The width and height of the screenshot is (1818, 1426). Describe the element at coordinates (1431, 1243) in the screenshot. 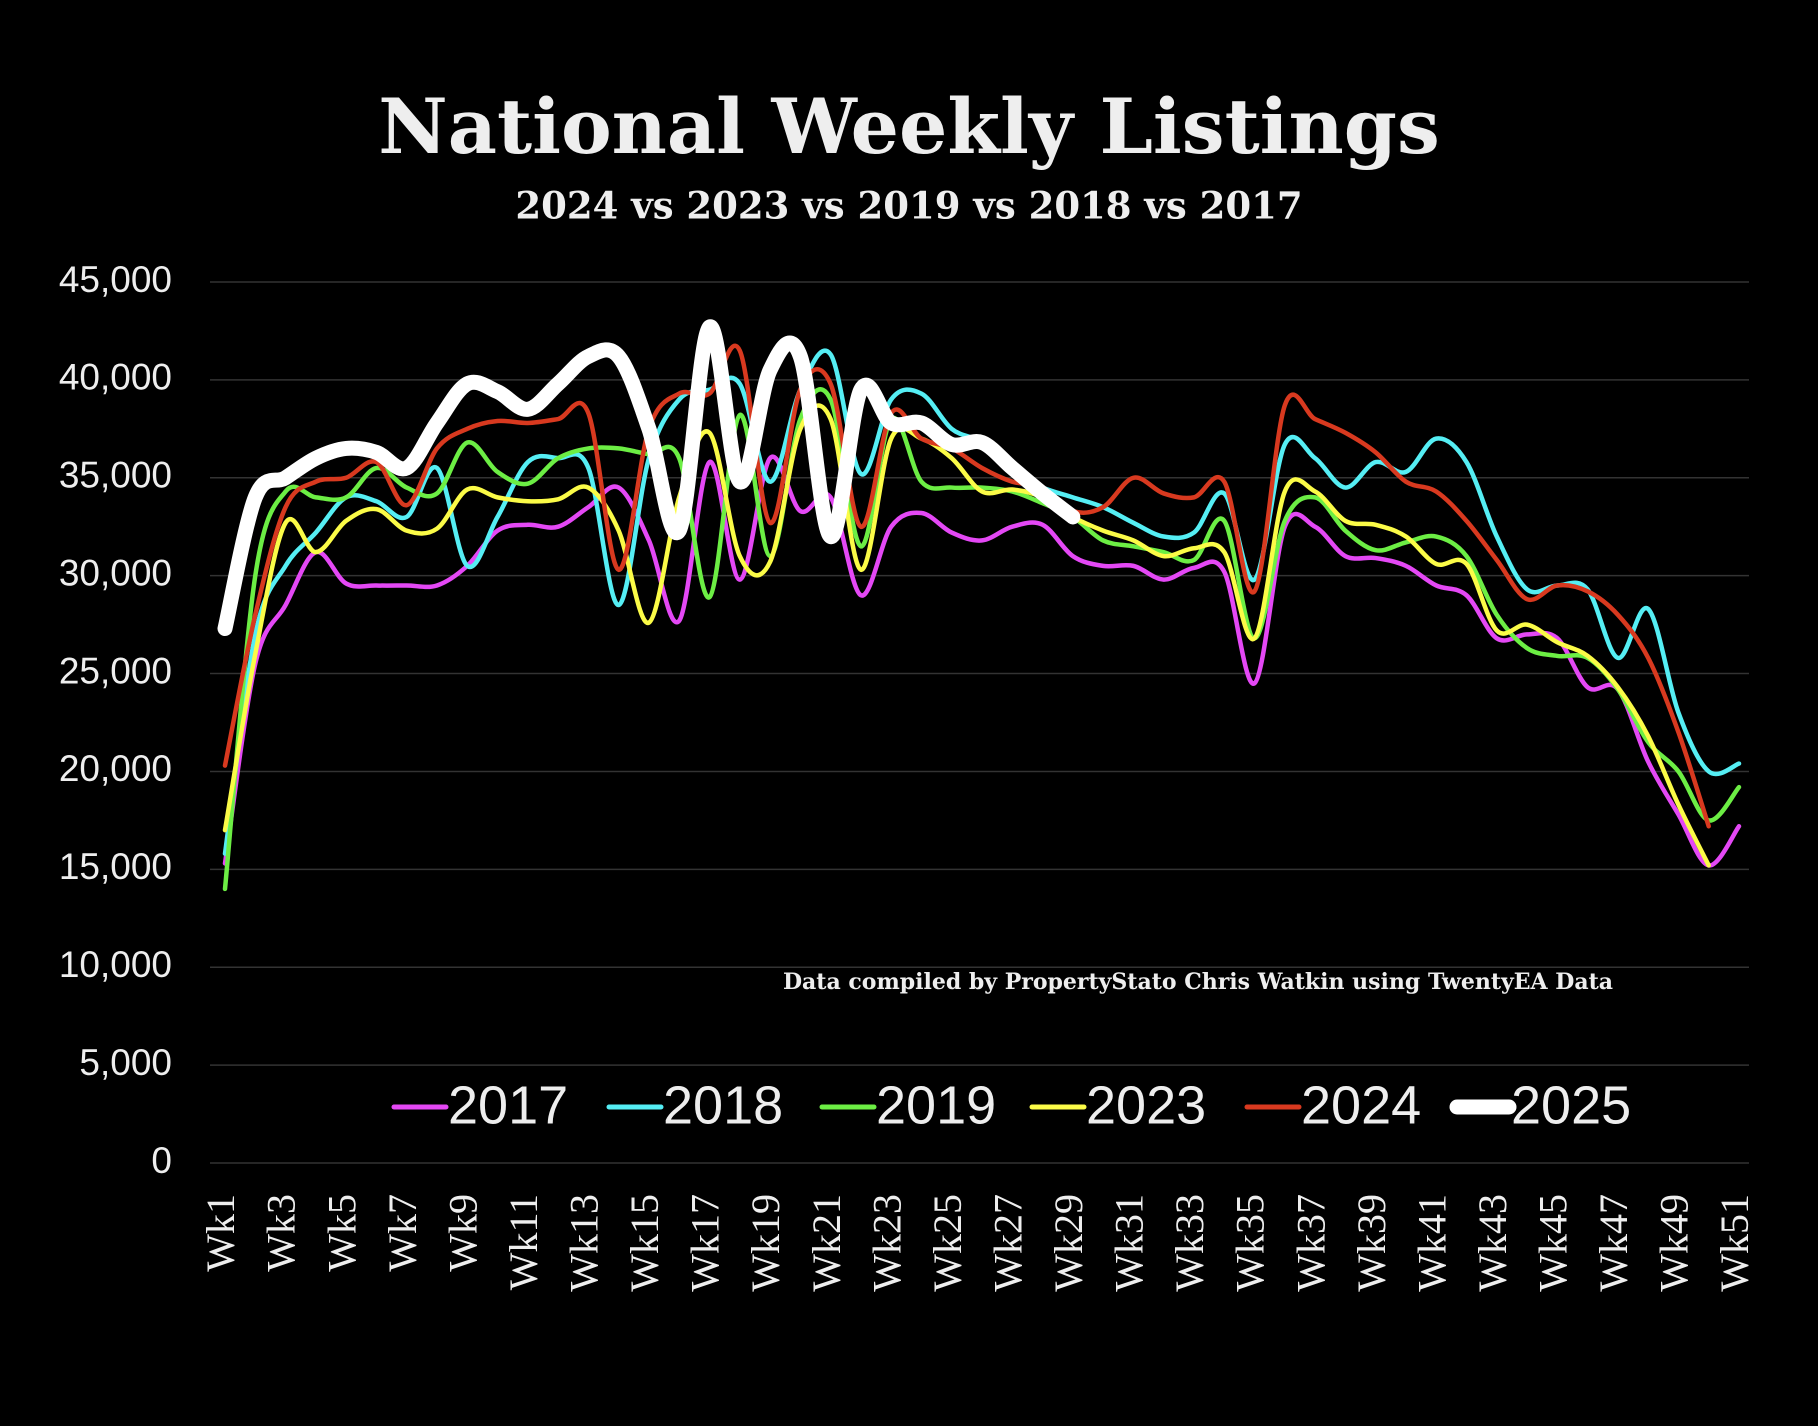

I see `x-tick-label: Wk41` at that location.